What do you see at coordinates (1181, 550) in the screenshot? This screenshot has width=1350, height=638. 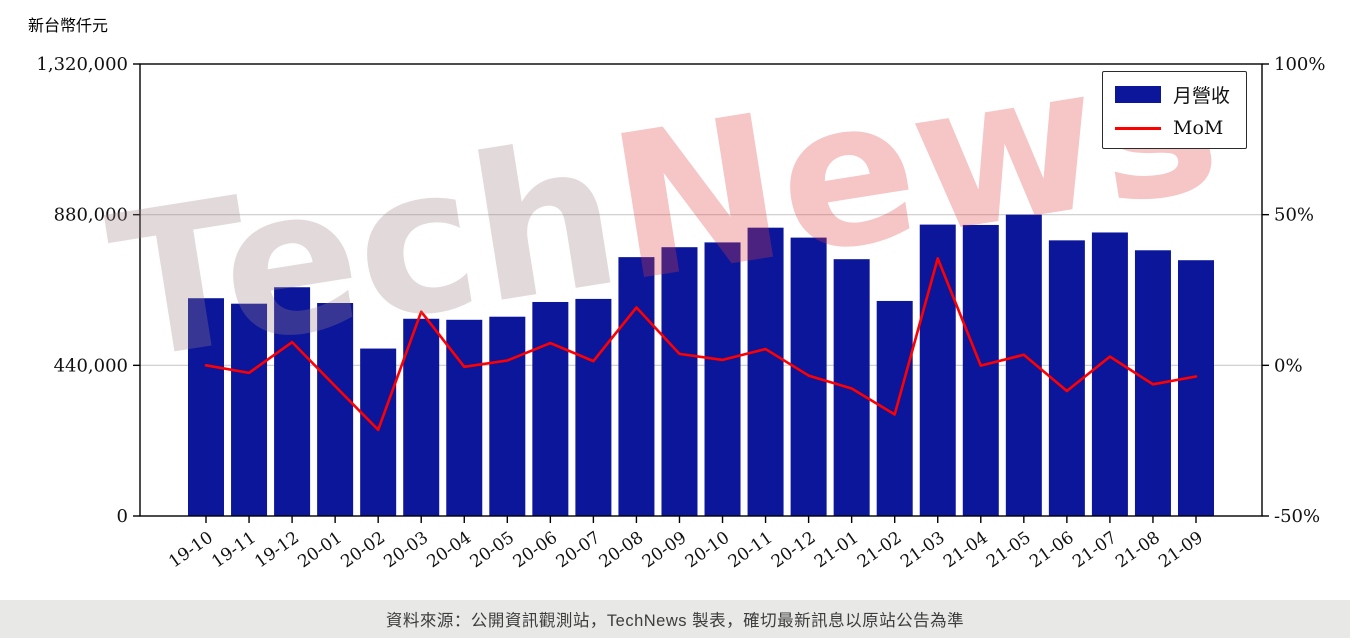 I see `x-tick-label: 21-09` at bounding box center [1181, 550].